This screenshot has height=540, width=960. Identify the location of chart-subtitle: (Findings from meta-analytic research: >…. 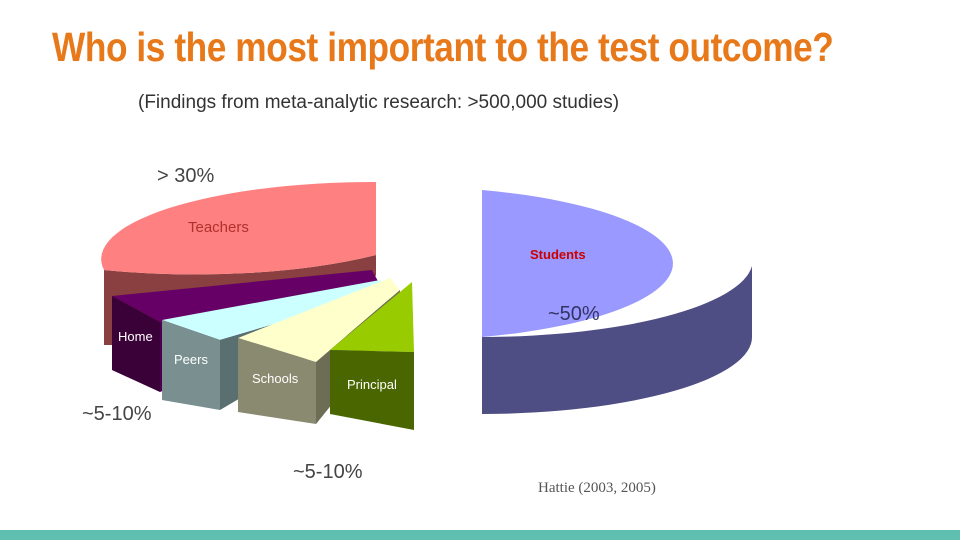
(379, 102).